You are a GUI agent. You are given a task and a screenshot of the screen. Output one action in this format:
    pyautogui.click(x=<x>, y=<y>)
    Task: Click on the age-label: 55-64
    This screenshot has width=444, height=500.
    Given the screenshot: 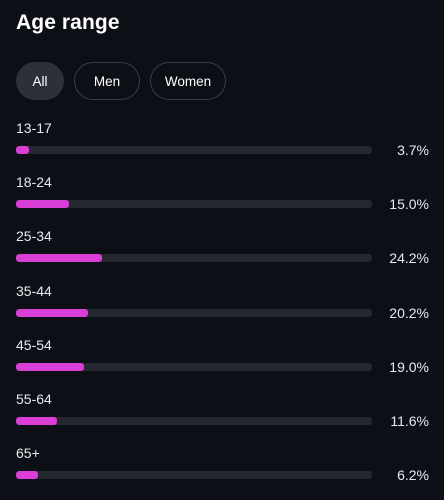 What is the action you would take?
    pyautogui.click(x=34, y=398)
    